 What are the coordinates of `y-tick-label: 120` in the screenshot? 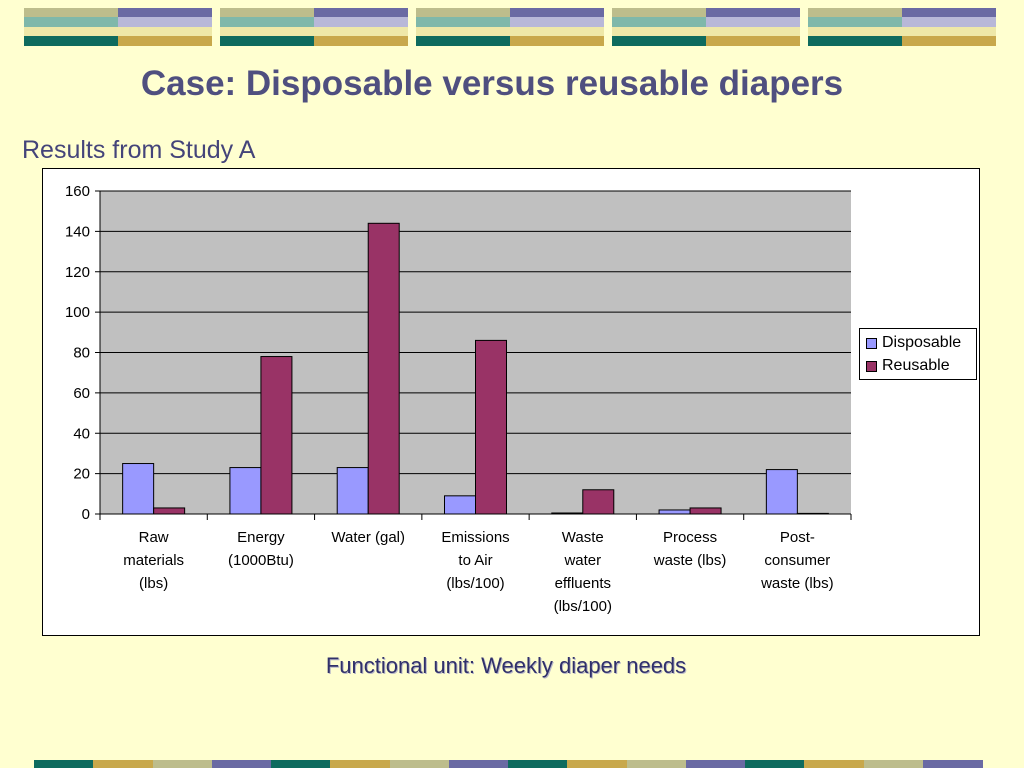 It's located at (77, 272).